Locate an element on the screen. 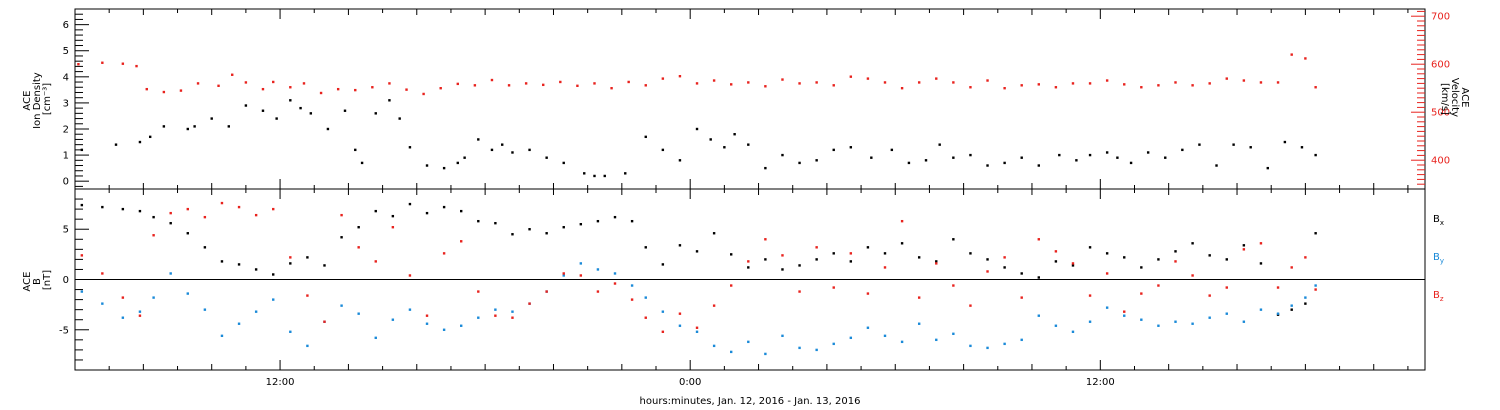 The height and width of the screenshot is (410, 1500). density-tick-label: 0 is located at coordinates (66, 182).